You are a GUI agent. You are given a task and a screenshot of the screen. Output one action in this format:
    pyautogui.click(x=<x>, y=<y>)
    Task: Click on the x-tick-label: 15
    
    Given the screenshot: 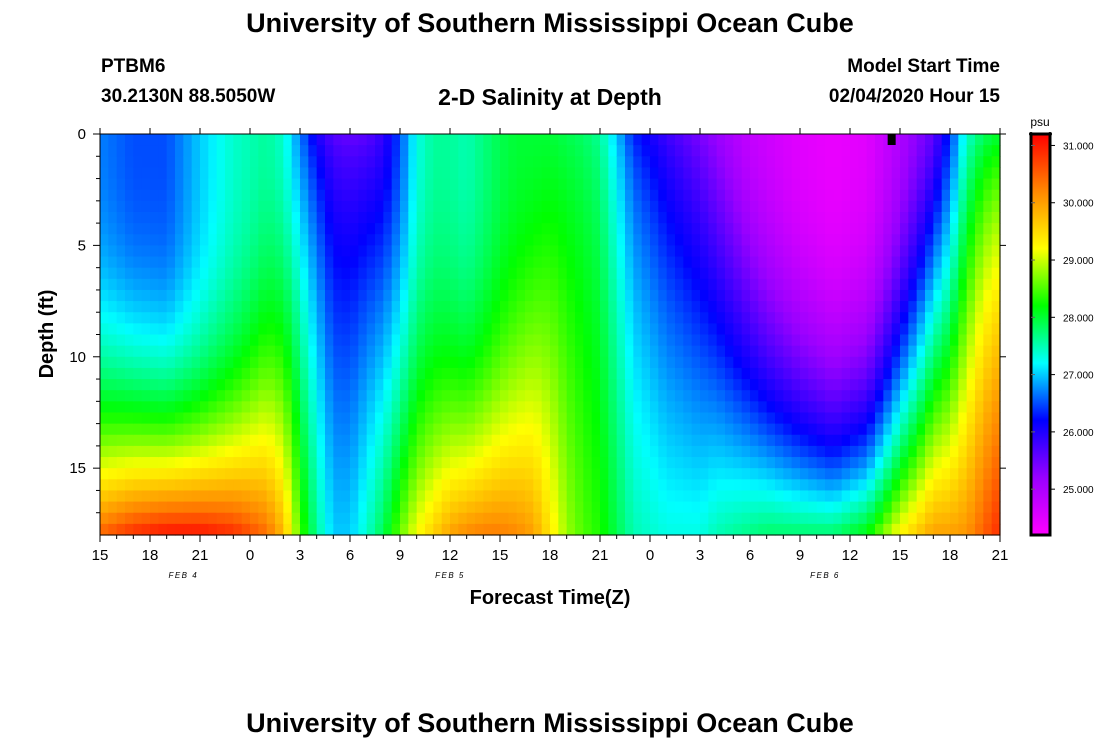 What is the action you would take?
    pyautogui.click(x=100, y=555)
    